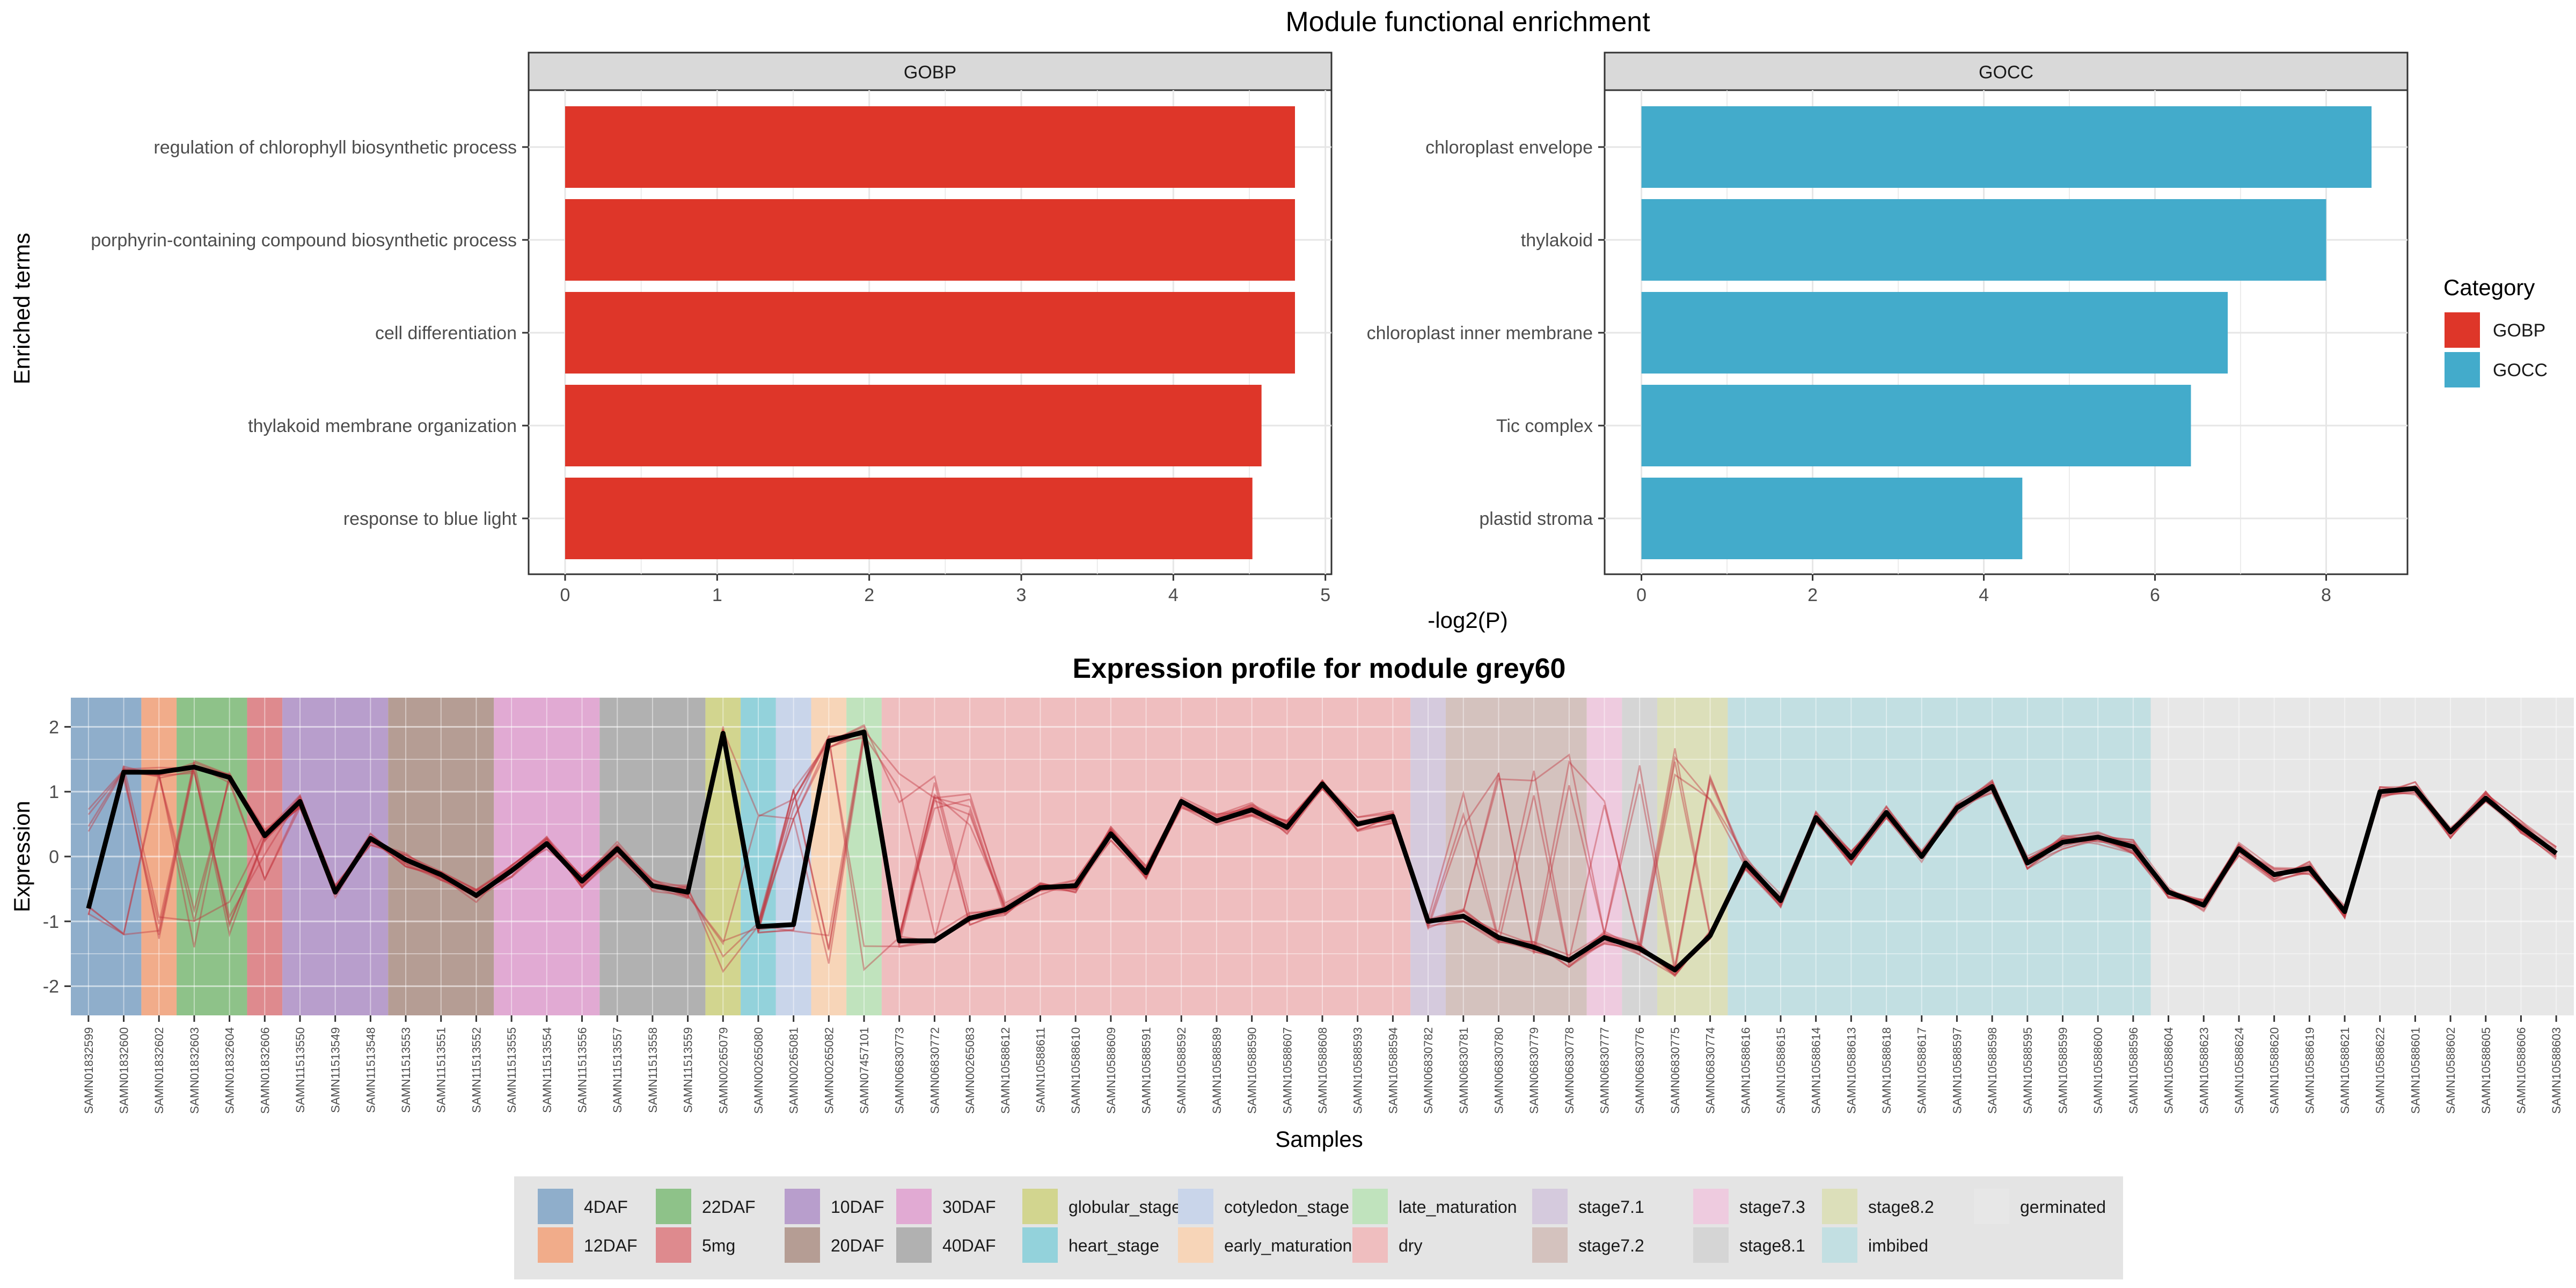 The image size is (2576, 1288). Describe the element at coordinates (441, 1070) in the screenshot. I see `x-tick-label: SAMN11513551` at that location.